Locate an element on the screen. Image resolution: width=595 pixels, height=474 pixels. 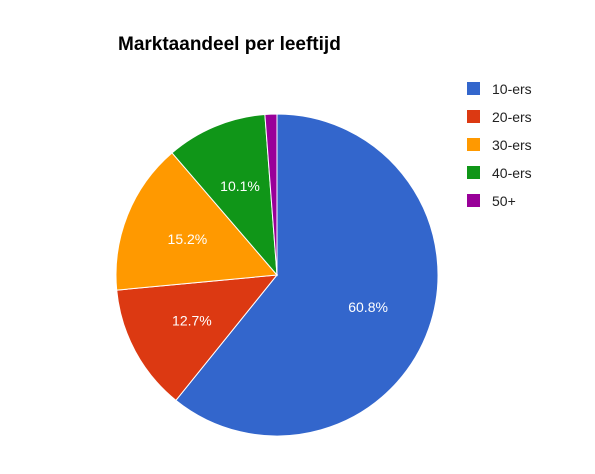
legend-label: 50+ is located at coordinates (504, 201).